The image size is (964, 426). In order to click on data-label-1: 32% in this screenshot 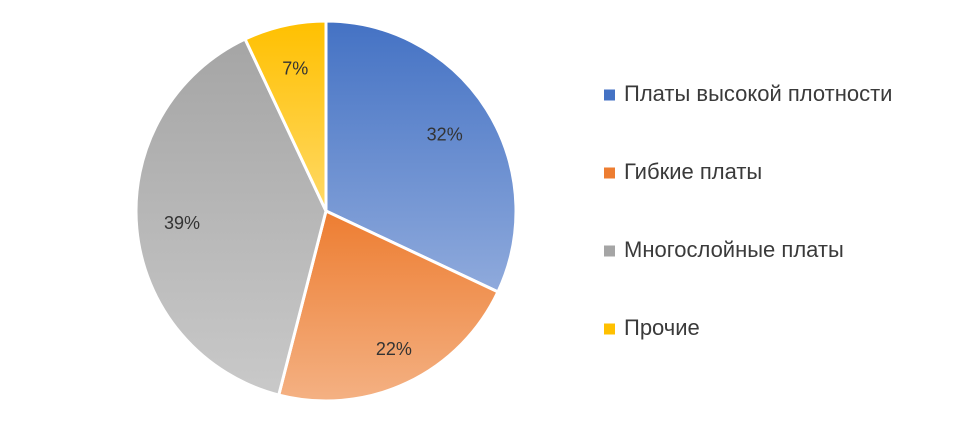, I will do `click(445, 134)`.